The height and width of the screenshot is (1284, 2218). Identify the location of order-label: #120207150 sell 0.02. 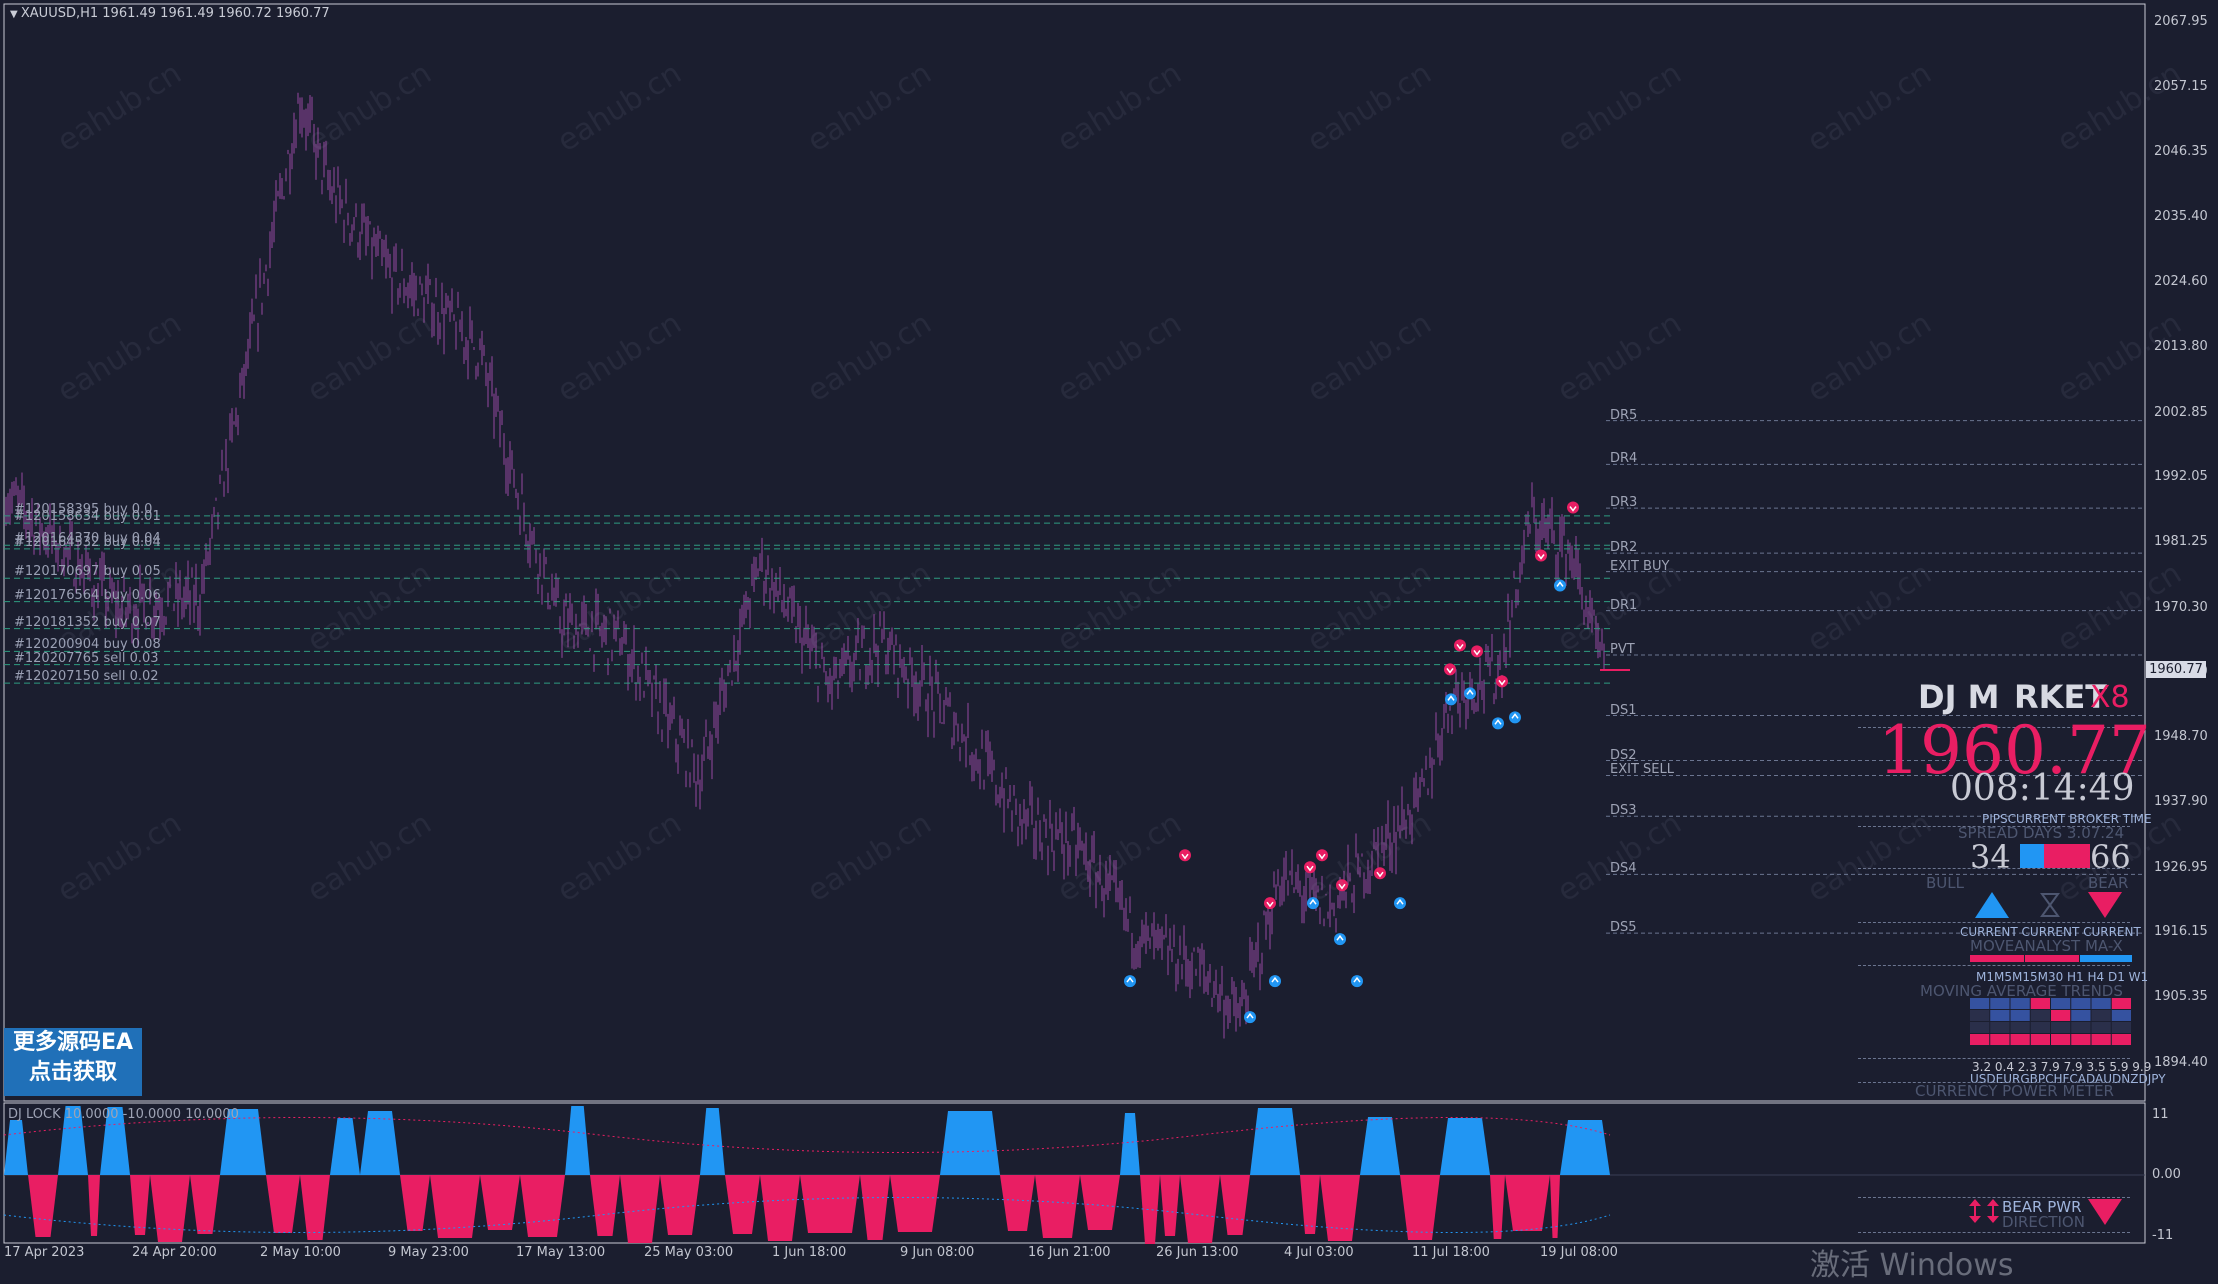
(86, 677).